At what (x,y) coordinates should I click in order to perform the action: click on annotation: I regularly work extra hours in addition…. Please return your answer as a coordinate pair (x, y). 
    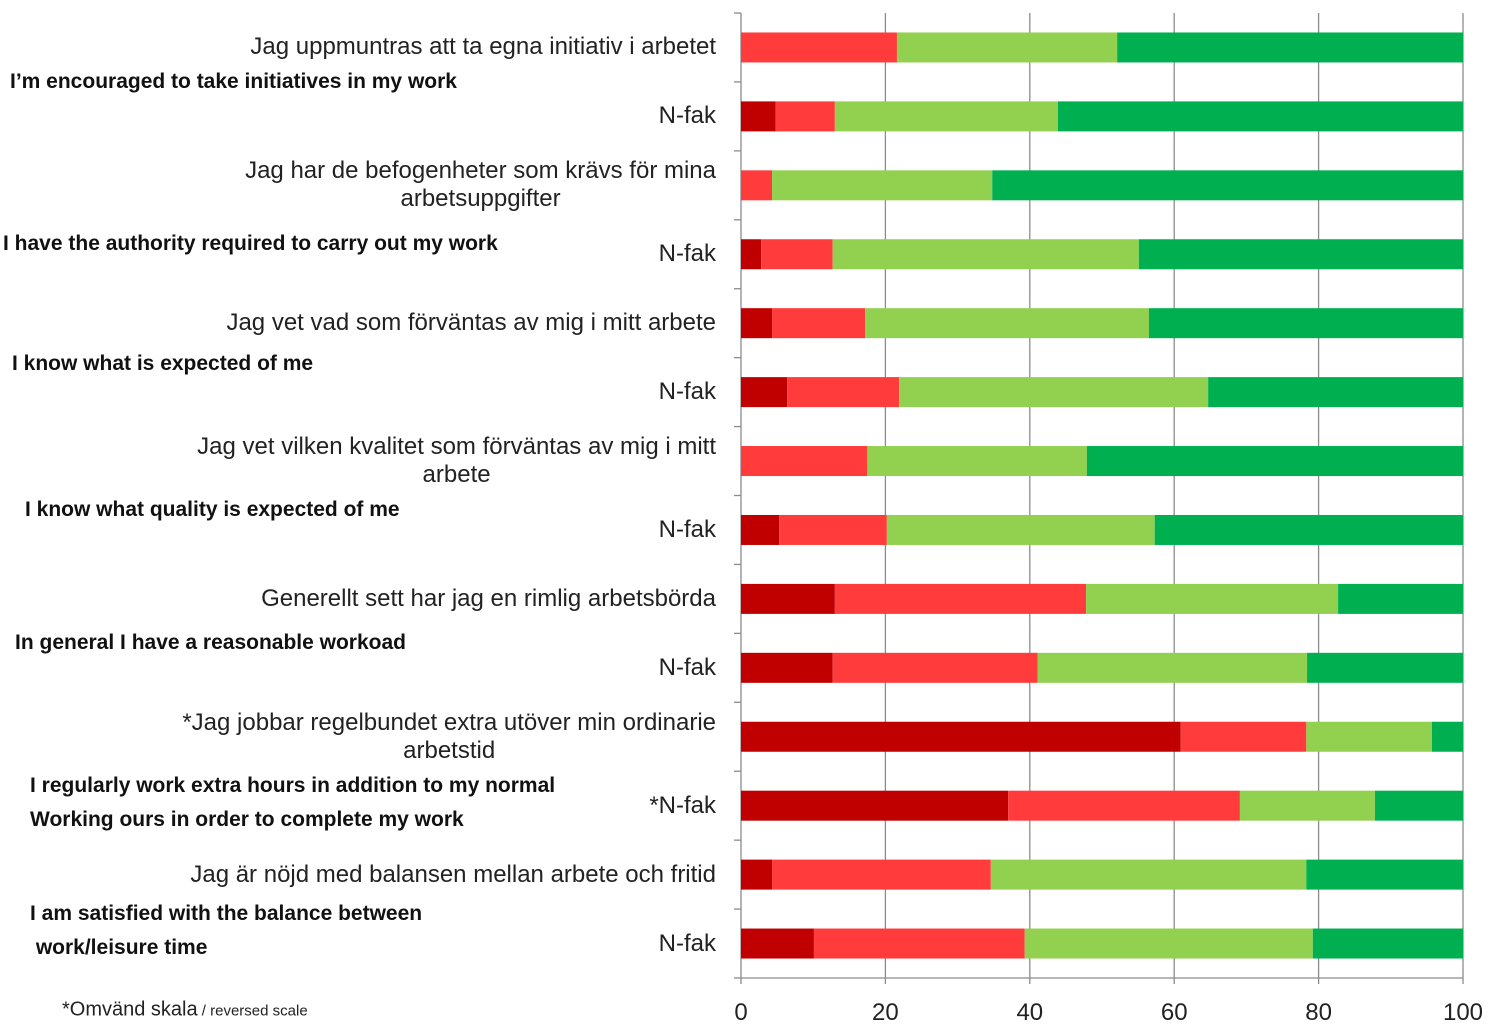
    Looking at the image, I should click on (293, 802).